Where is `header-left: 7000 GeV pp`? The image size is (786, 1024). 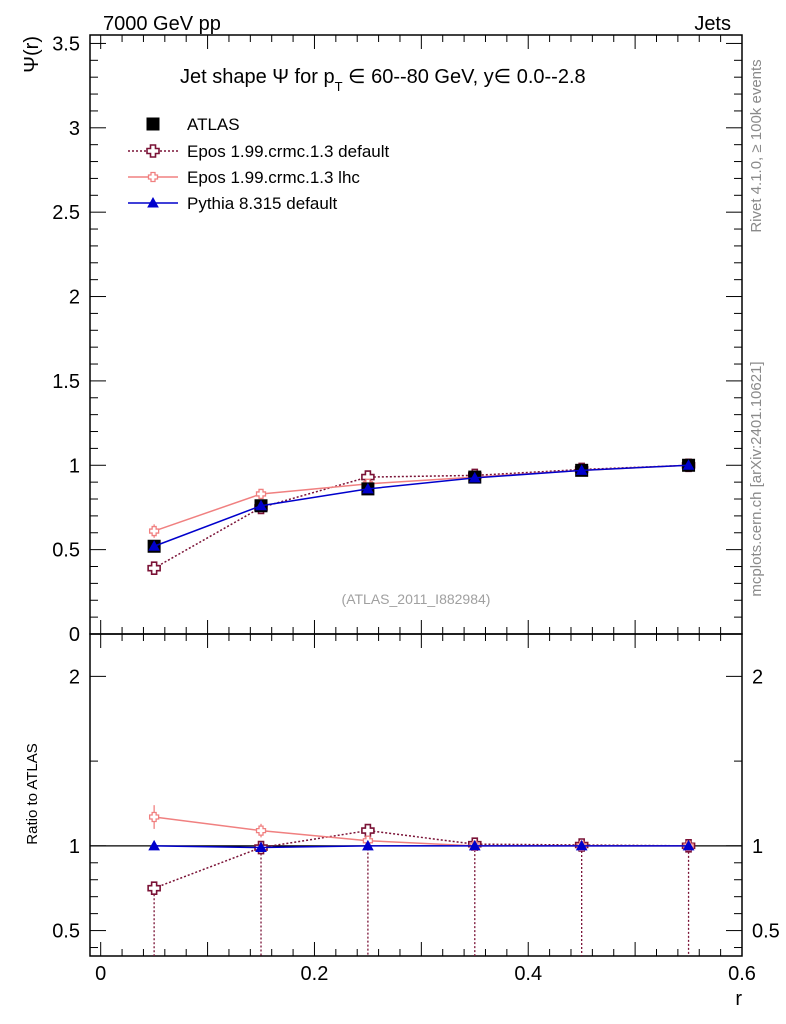 header-left: 7000 GeV pp is located at coordinates (162, 24).